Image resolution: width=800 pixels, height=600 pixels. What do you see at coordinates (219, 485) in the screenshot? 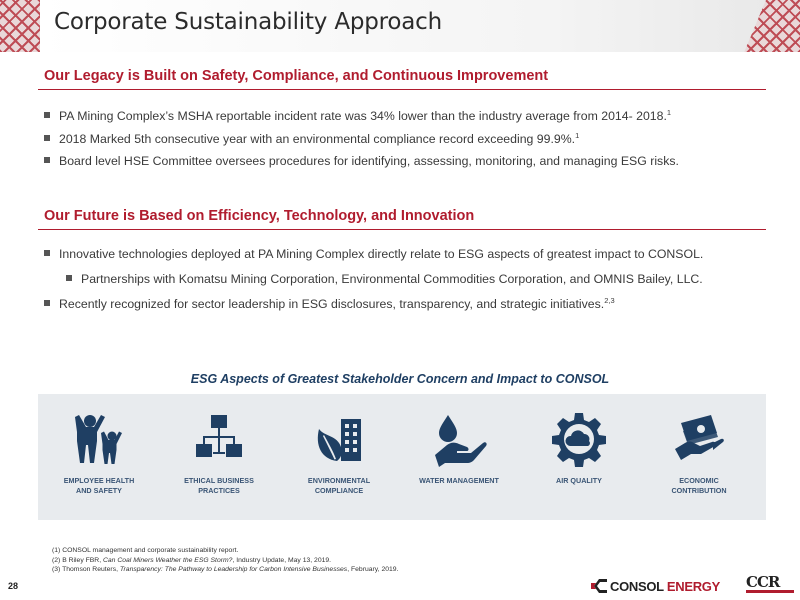
I see `esg-label: ETHICAL BUSINESS PRACTICES` at bounding box center [219, 485].